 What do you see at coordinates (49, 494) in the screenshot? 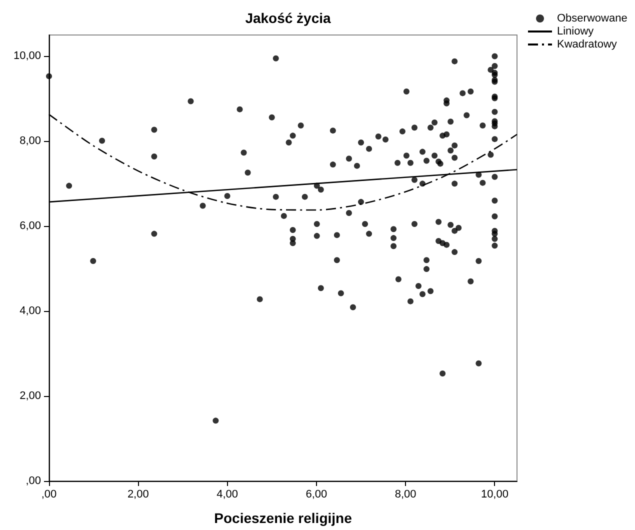
I see `x-tick-label: ,00` at bounding box center [49, 494].